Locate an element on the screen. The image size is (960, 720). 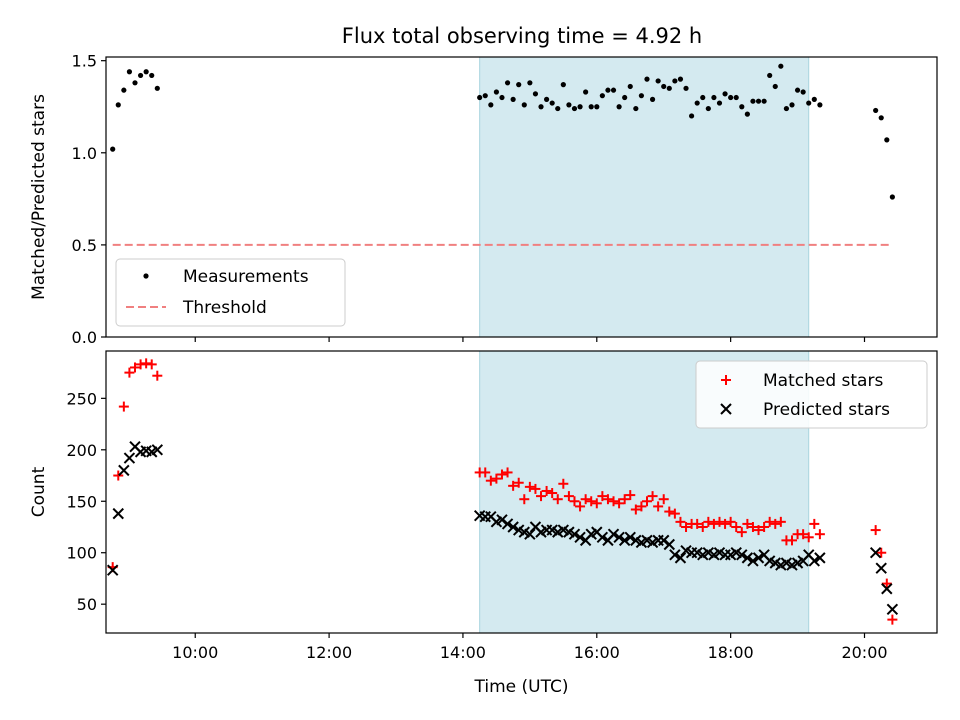
y-tick-label: 0.5 is located at coordinates (84, 245).